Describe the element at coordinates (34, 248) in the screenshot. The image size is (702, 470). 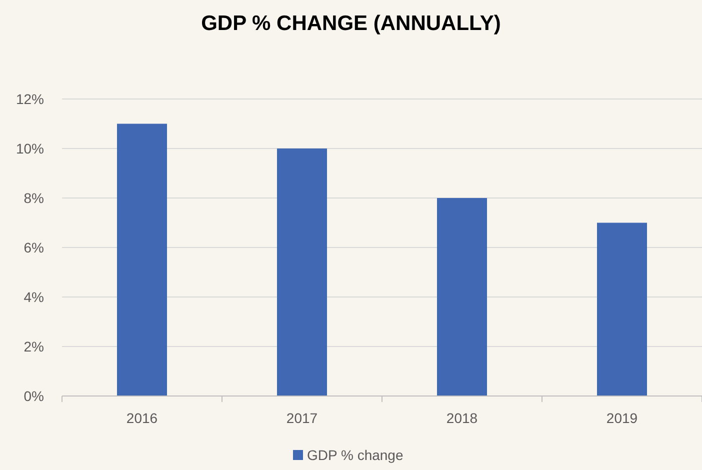
I see `y-tick-label: 6%` at that location.